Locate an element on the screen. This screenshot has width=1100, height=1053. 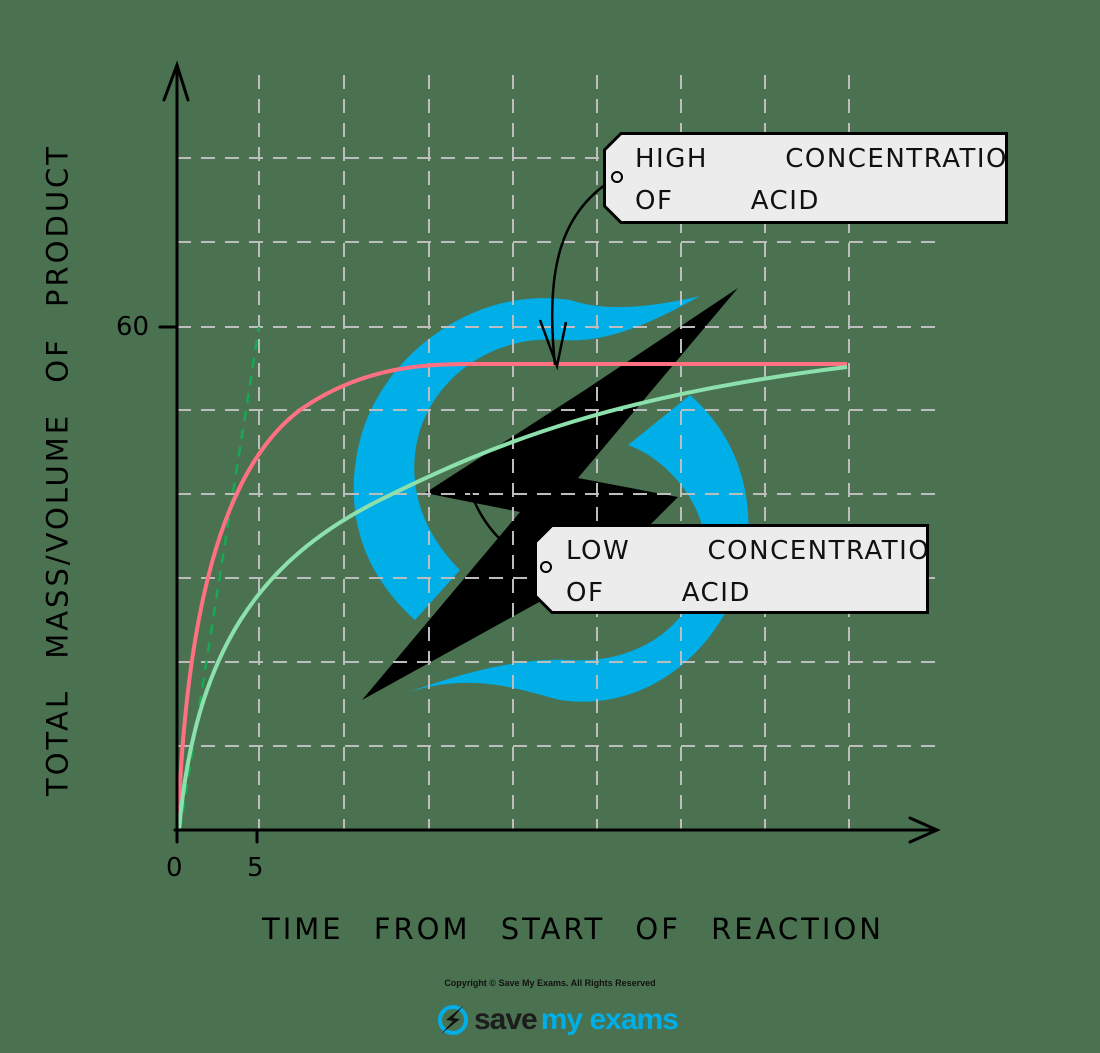
low-callout-border is located at coordinates (731, 569).